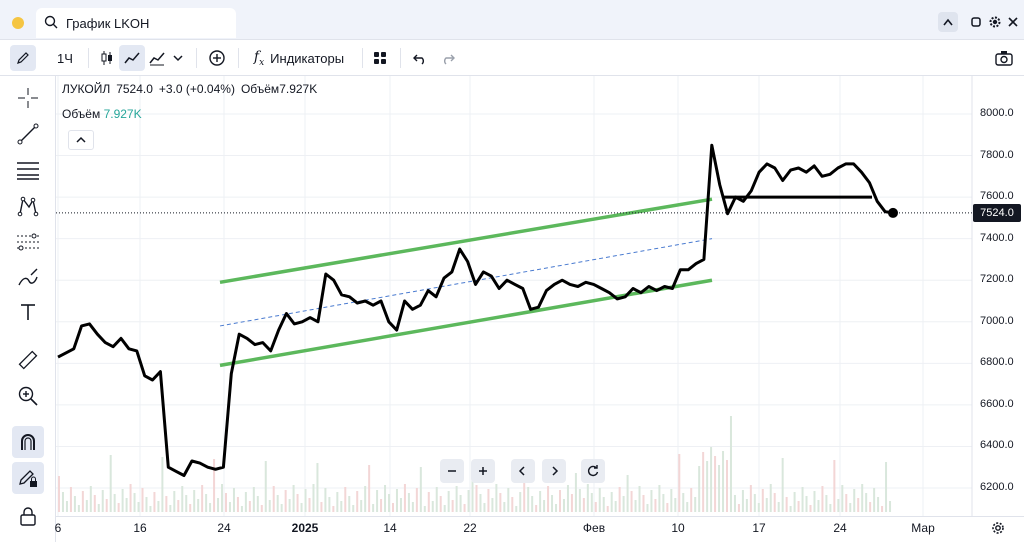 The height and width of the screenshot is (542, 1024). I want to click on redo-icon, so click(448, 58).